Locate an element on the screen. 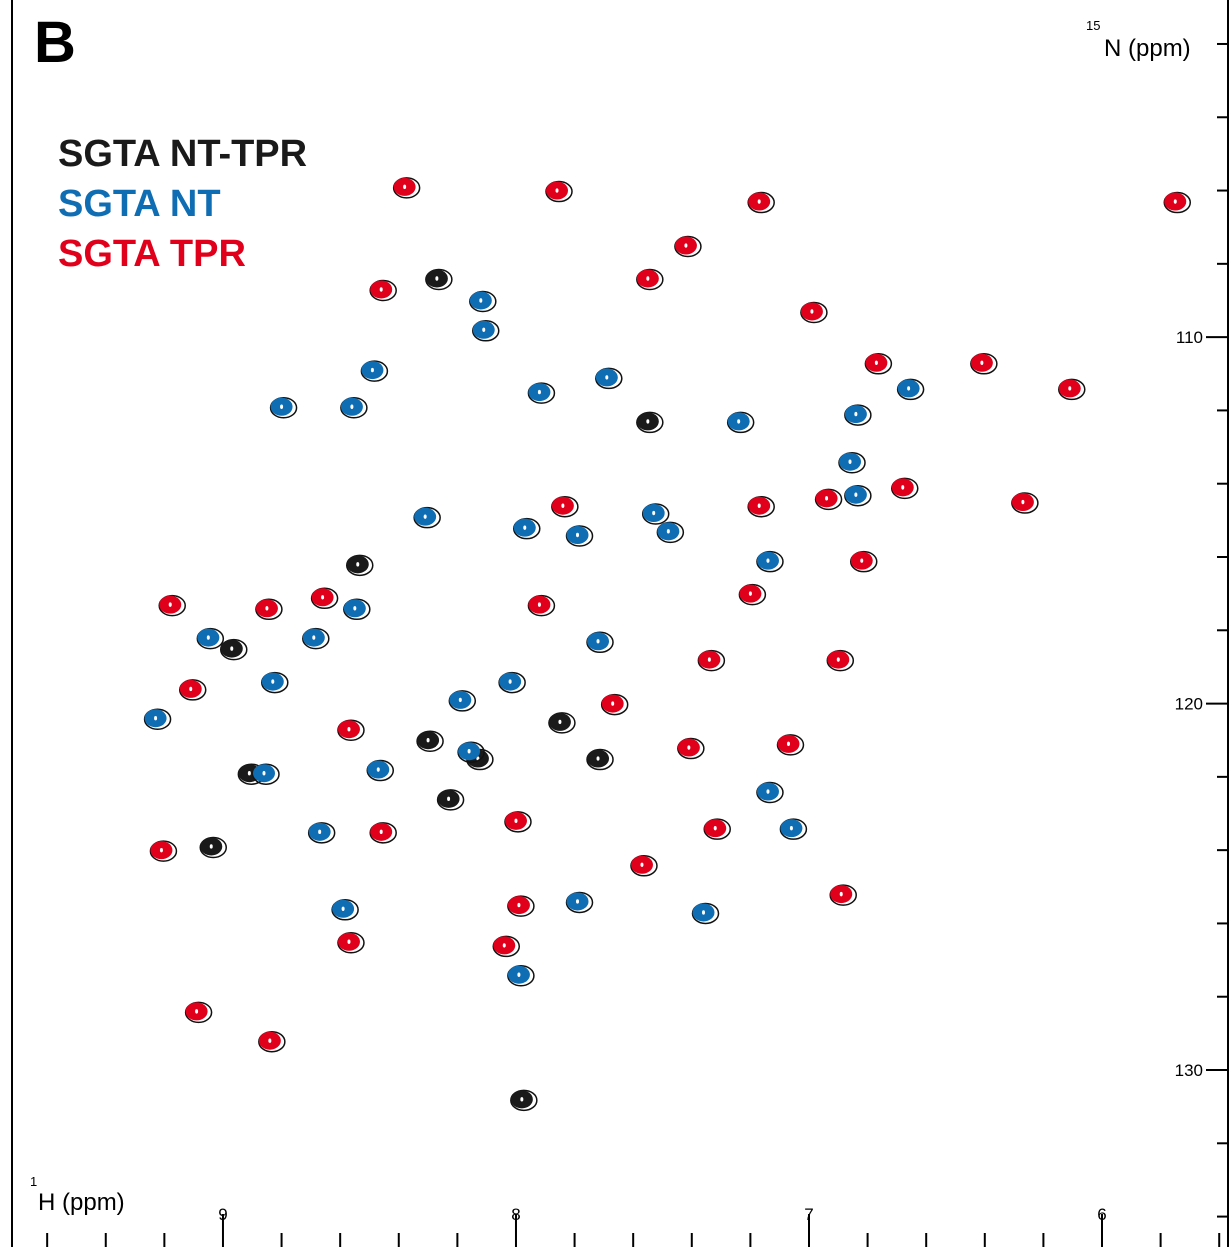 The width and height of the screenshot is (1232, 1247). x-tick-label: 9 is located at coordinates (222, 1214).